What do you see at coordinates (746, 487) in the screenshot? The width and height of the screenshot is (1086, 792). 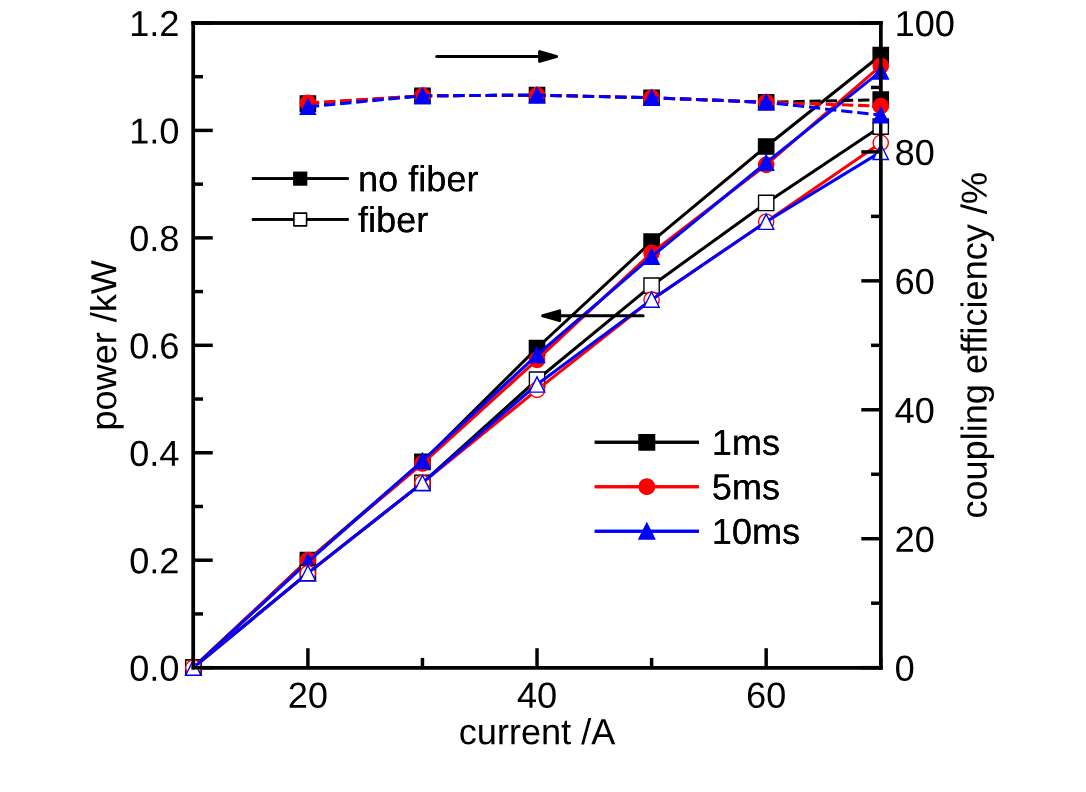 I see `legend-label: 5ms` at bounding box center [746, 487].